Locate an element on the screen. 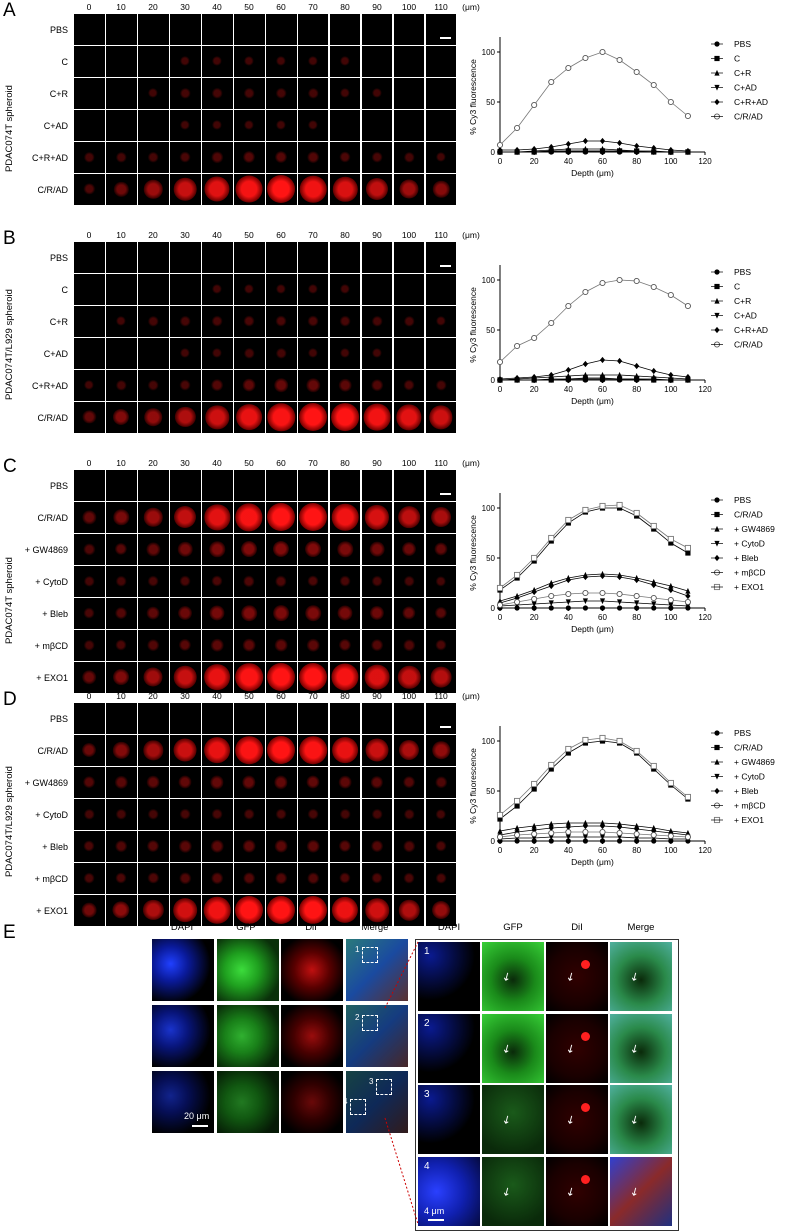  e-zoom-scale-label: 4 μm is located at coordinates (434, 1210).